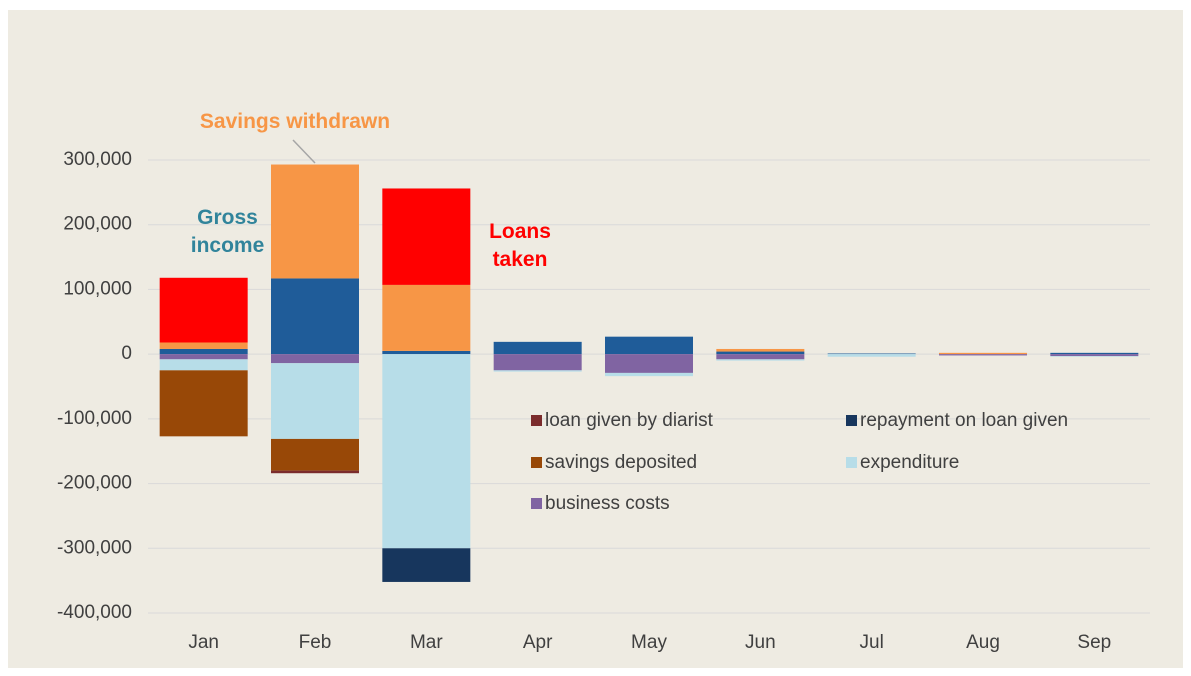 This screenshot has height=676, width=1191. What do you see at coordinates (426, 642) in the screenshot?
I see `x-tick-label: Mar` at bounding box center [426, 642].